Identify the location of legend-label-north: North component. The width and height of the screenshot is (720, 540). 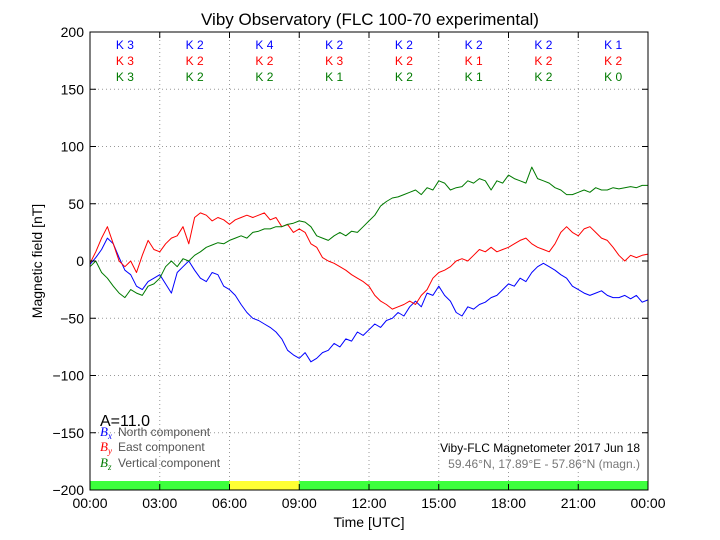
(164, 432).